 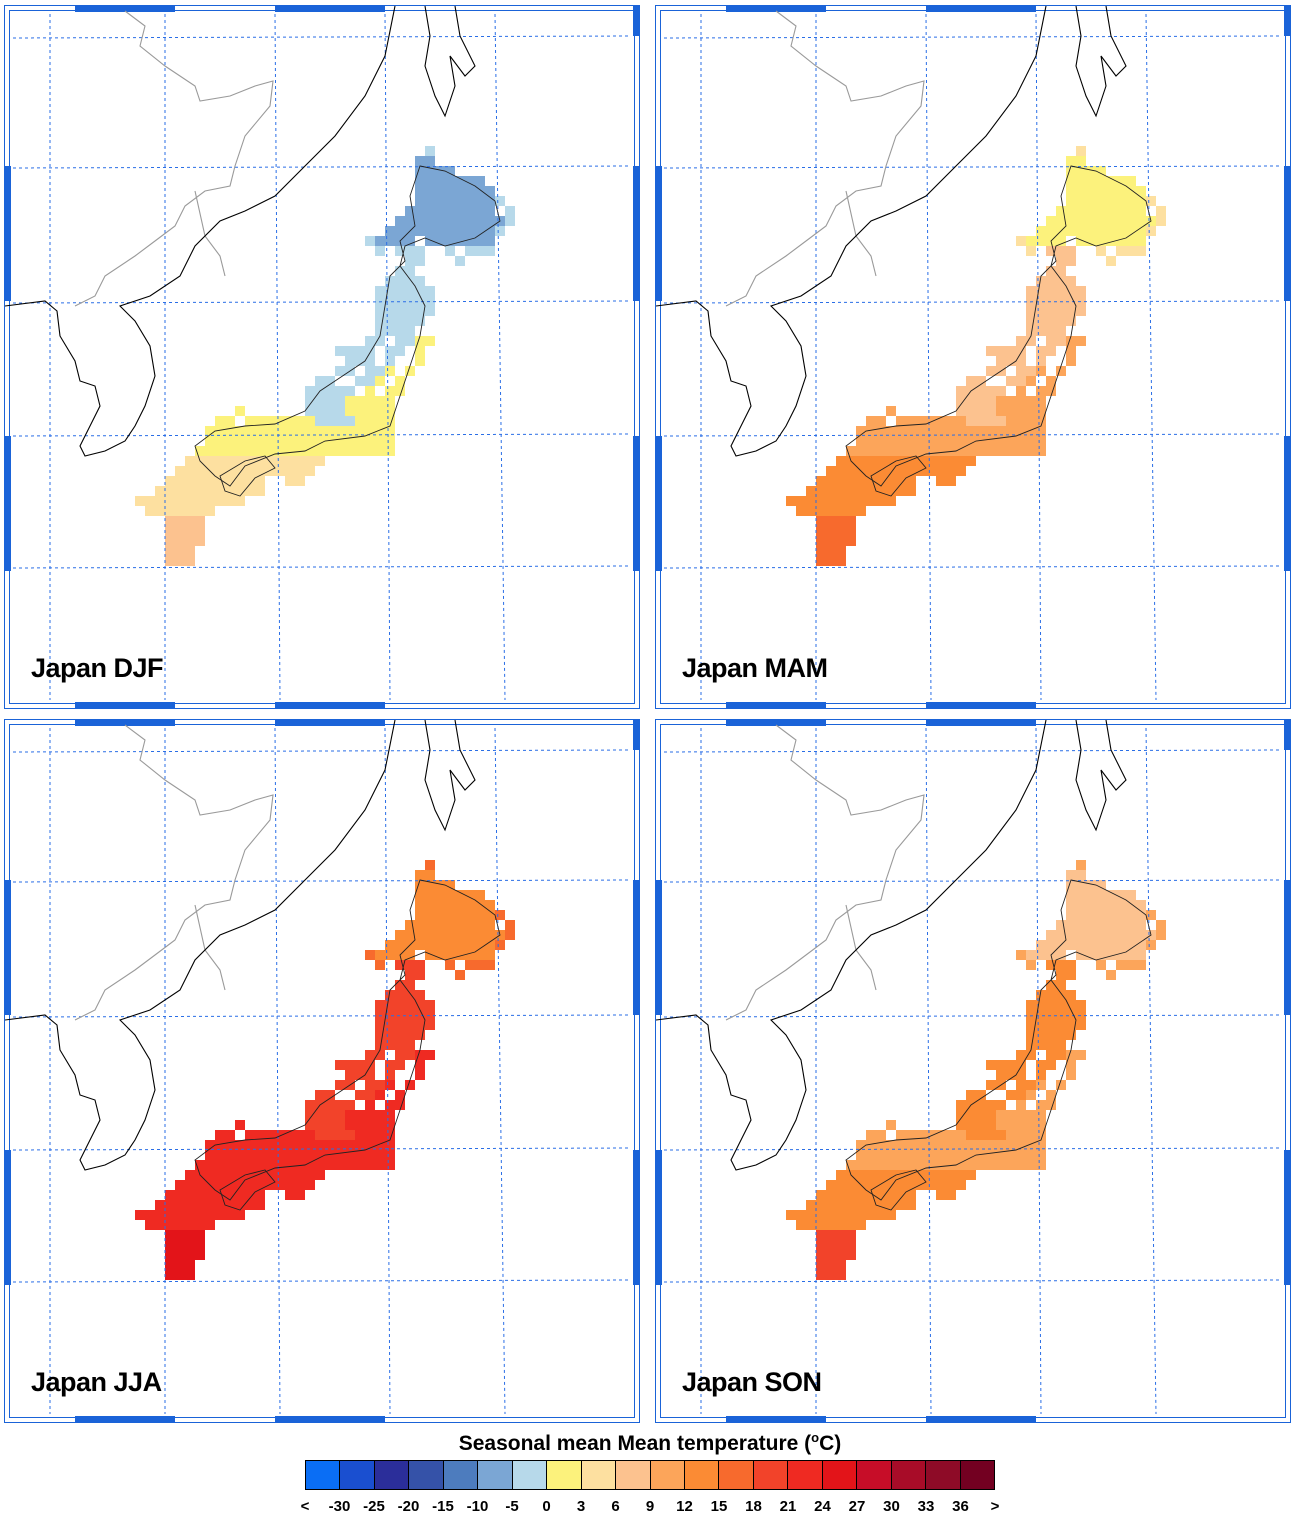 What do you see at coordinates (581, 1506) in the screenshot?
I see `legend-tick-label: 3` at bounding box center [581, 1506].